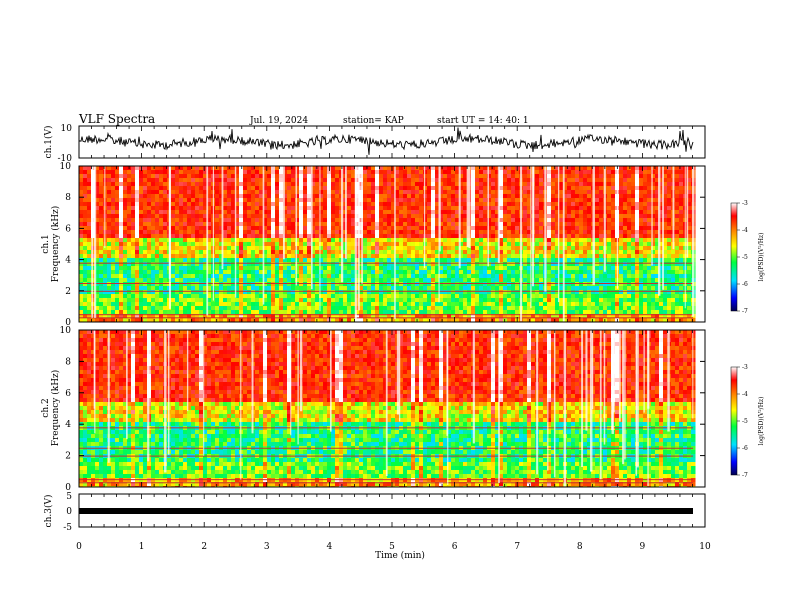 The height and width of the screenshot is (616, 792). What do you see at coordinates (55, 408) in the screenshot?
I see `ch2-spectrogram-ylabel-frequency: Frequency (kHz)` at bounding box center [55, 408].